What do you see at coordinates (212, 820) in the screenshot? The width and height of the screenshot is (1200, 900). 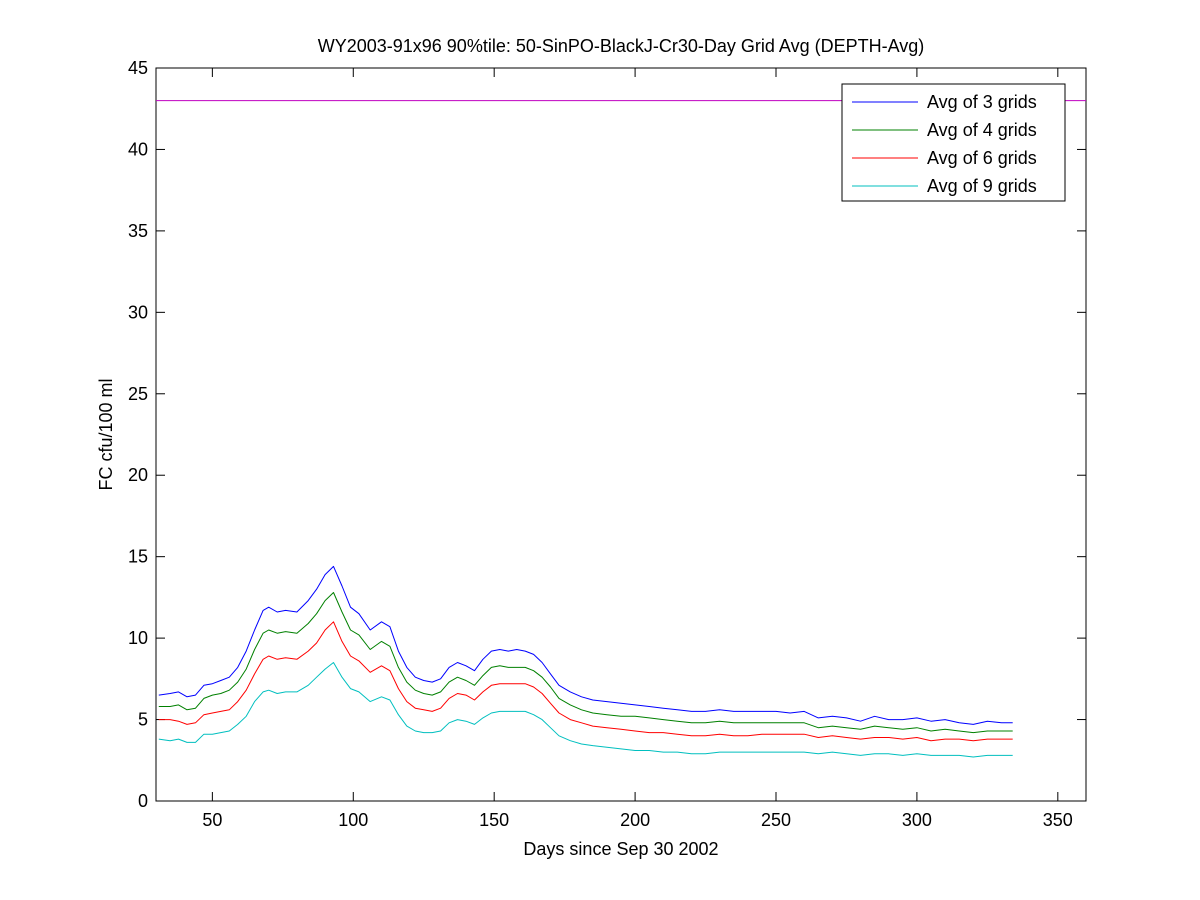 I see `x-tick-label: 50` at bounding box center [212, 820].